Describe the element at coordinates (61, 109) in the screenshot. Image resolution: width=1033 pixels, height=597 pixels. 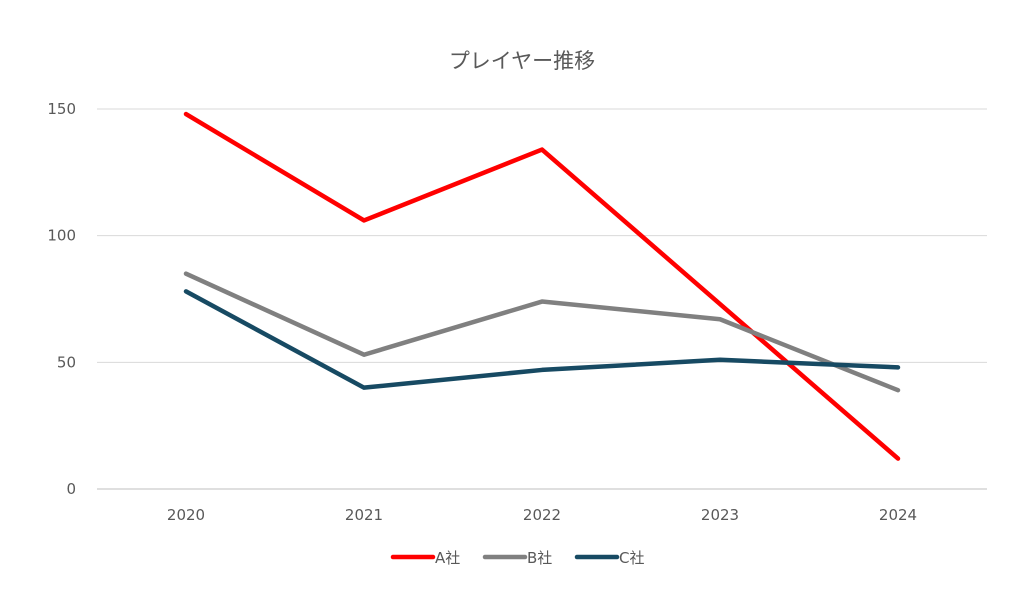
I see `y-tick-label: 150` at that location.